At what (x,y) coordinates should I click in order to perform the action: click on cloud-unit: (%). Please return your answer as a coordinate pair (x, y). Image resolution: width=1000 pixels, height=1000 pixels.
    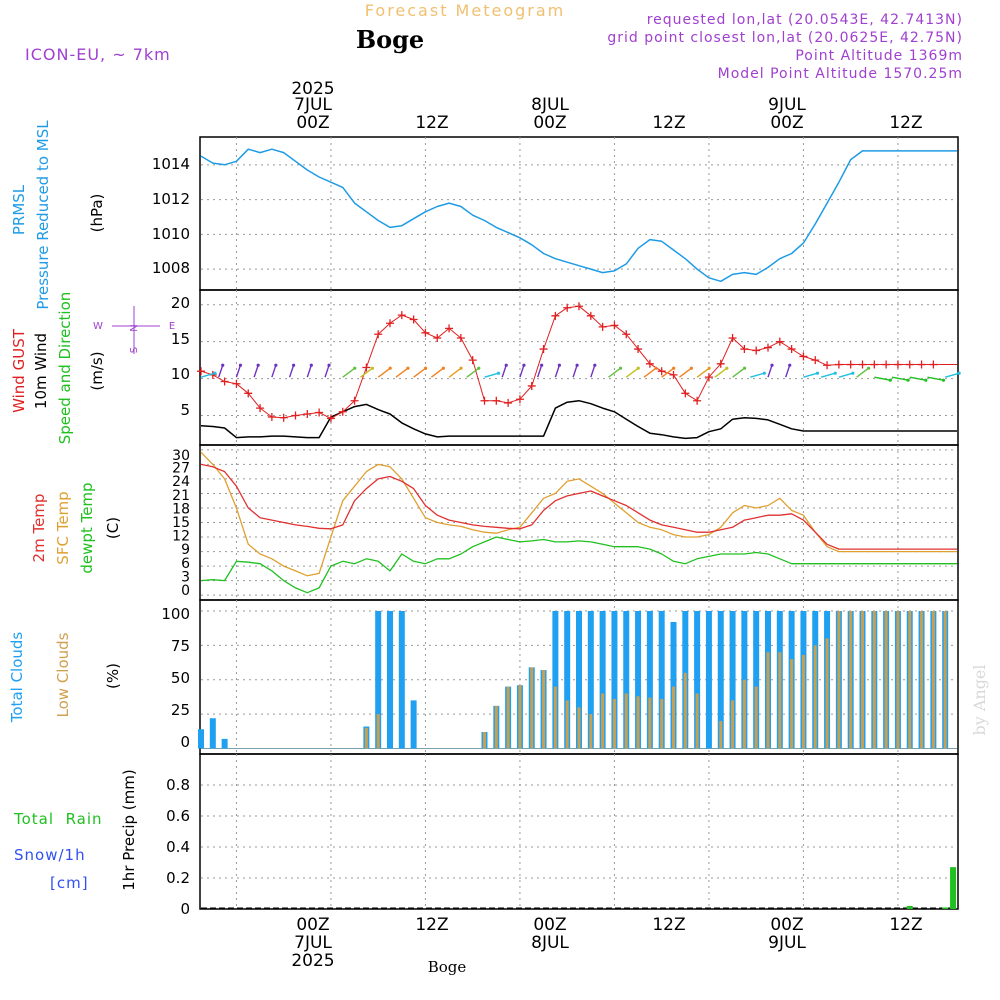
    Looking at the image, I should click on (113, 676).